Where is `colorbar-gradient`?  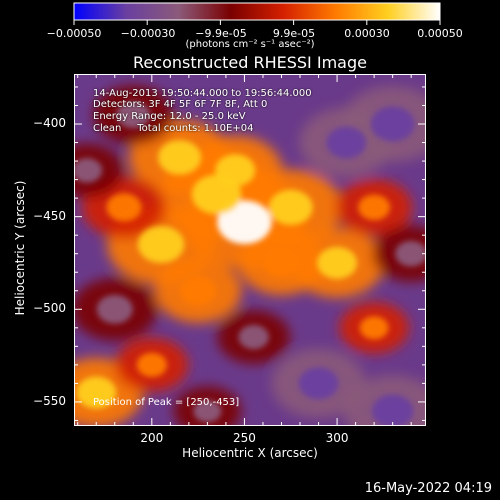 colorbar-gradient is located at coordinates (257, 11).